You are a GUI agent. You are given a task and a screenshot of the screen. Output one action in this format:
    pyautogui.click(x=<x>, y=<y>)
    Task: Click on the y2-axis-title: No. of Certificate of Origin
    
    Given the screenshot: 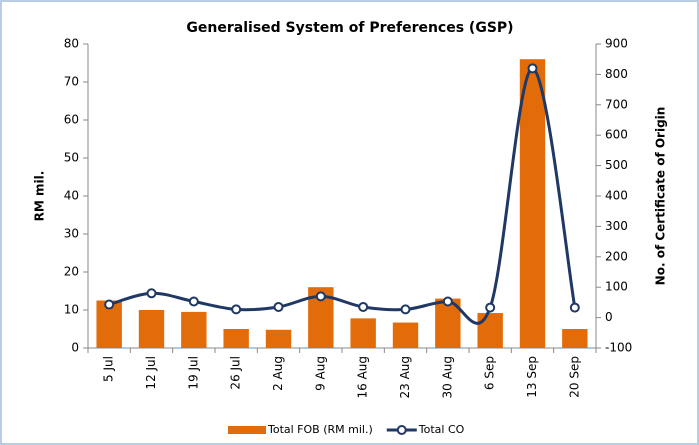 What is the action you would take?
    pyautogui.click(x=661, y=196)
    